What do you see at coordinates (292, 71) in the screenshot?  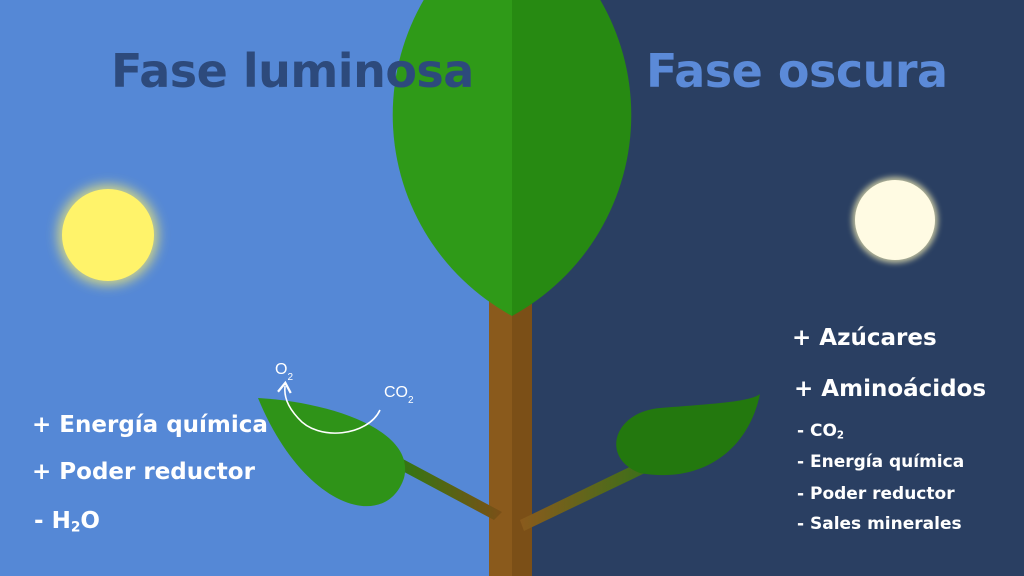 I see `light-phase-title: Fase luminosa` at bounding box center [292, 71].